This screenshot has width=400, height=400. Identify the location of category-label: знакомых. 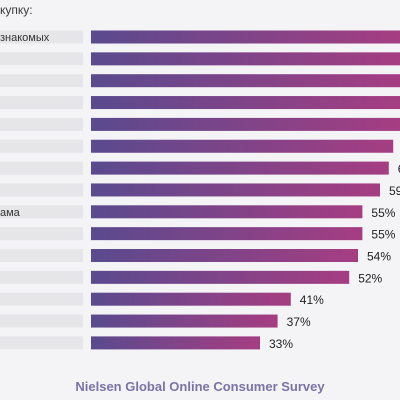
(25, 38).